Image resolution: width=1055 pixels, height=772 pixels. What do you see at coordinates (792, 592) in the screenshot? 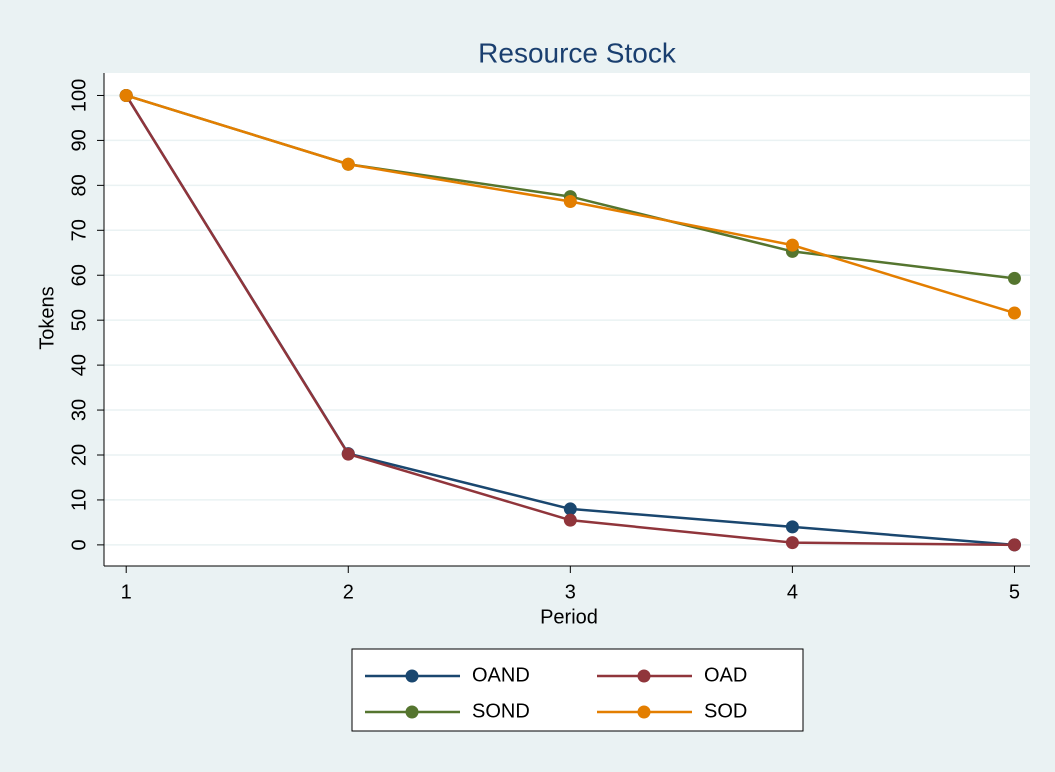
I see `x-tick-label: 4` at bounding box center [792, 592].